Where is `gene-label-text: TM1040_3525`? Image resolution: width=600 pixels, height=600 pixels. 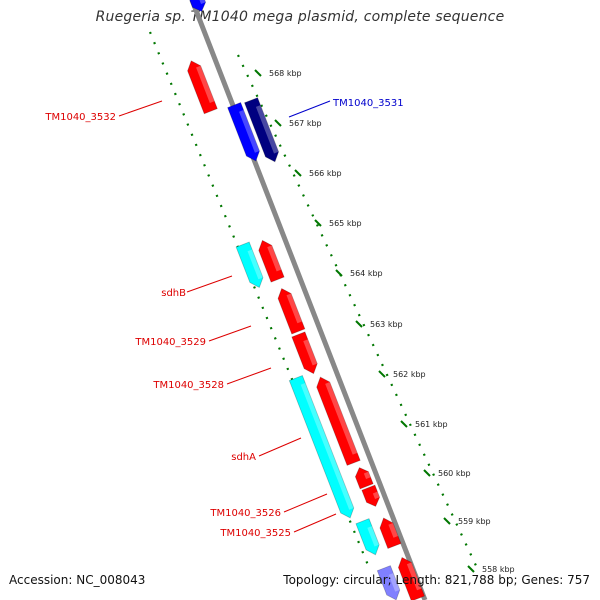
gene-label-text: TM1040_3525 is located at coordinates (255, 533).